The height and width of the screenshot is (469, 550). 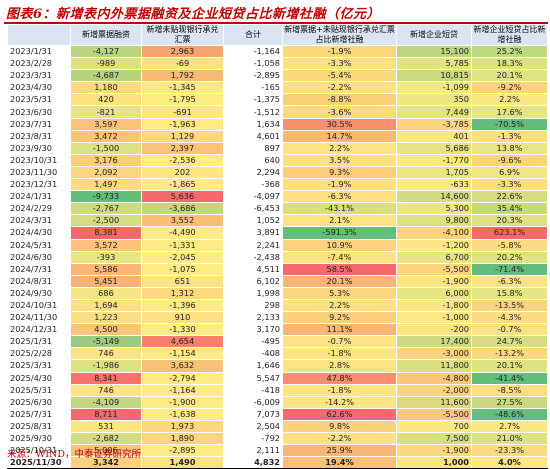 What do you see at coordinates (339, 318) in the screenshot?
I see `value-cell: 9.2%` at bounding box center [339, 318].